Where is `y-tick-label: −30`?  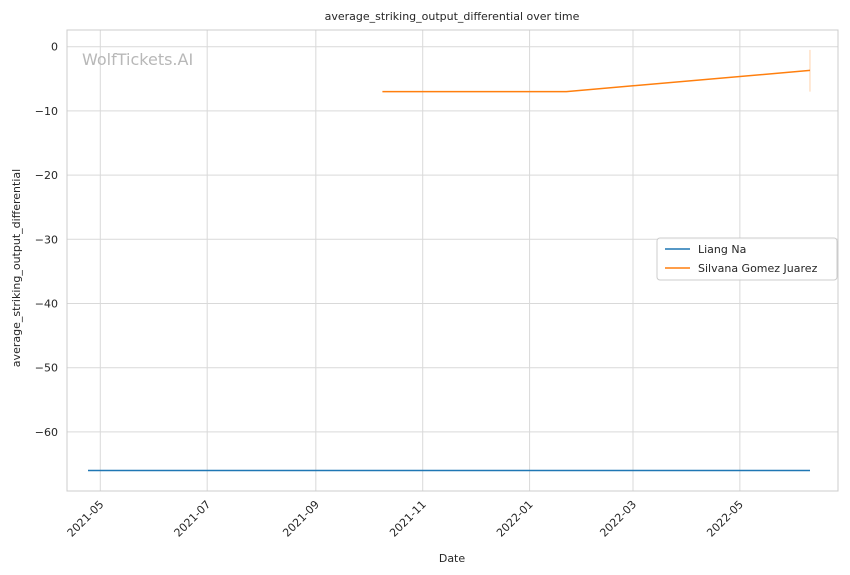
y-tick-label: −30 is located at coordinates (46, 239).